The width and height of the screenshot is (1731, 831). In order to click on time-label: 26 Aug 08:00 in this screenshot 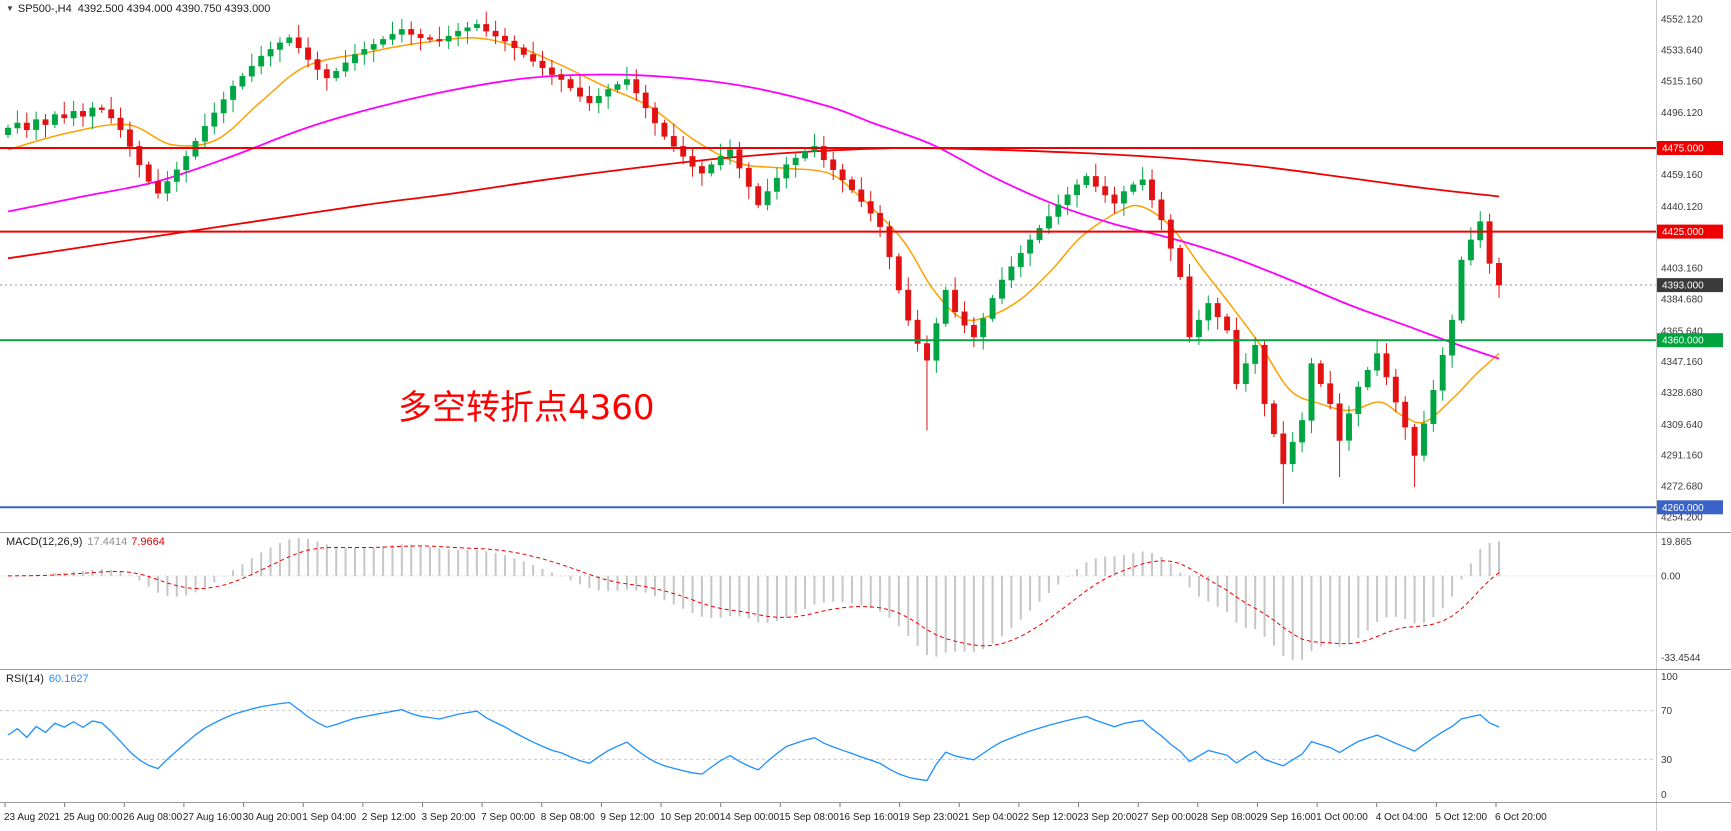, I will do `click(152, 817)`.